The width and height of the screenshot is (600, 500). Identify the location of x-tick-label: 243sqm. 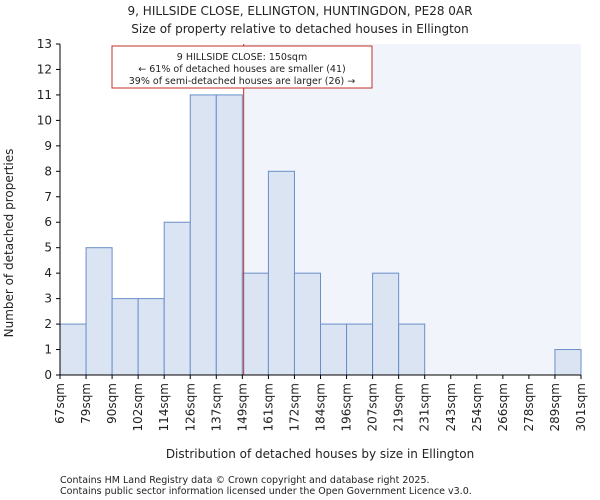
(451, 407).